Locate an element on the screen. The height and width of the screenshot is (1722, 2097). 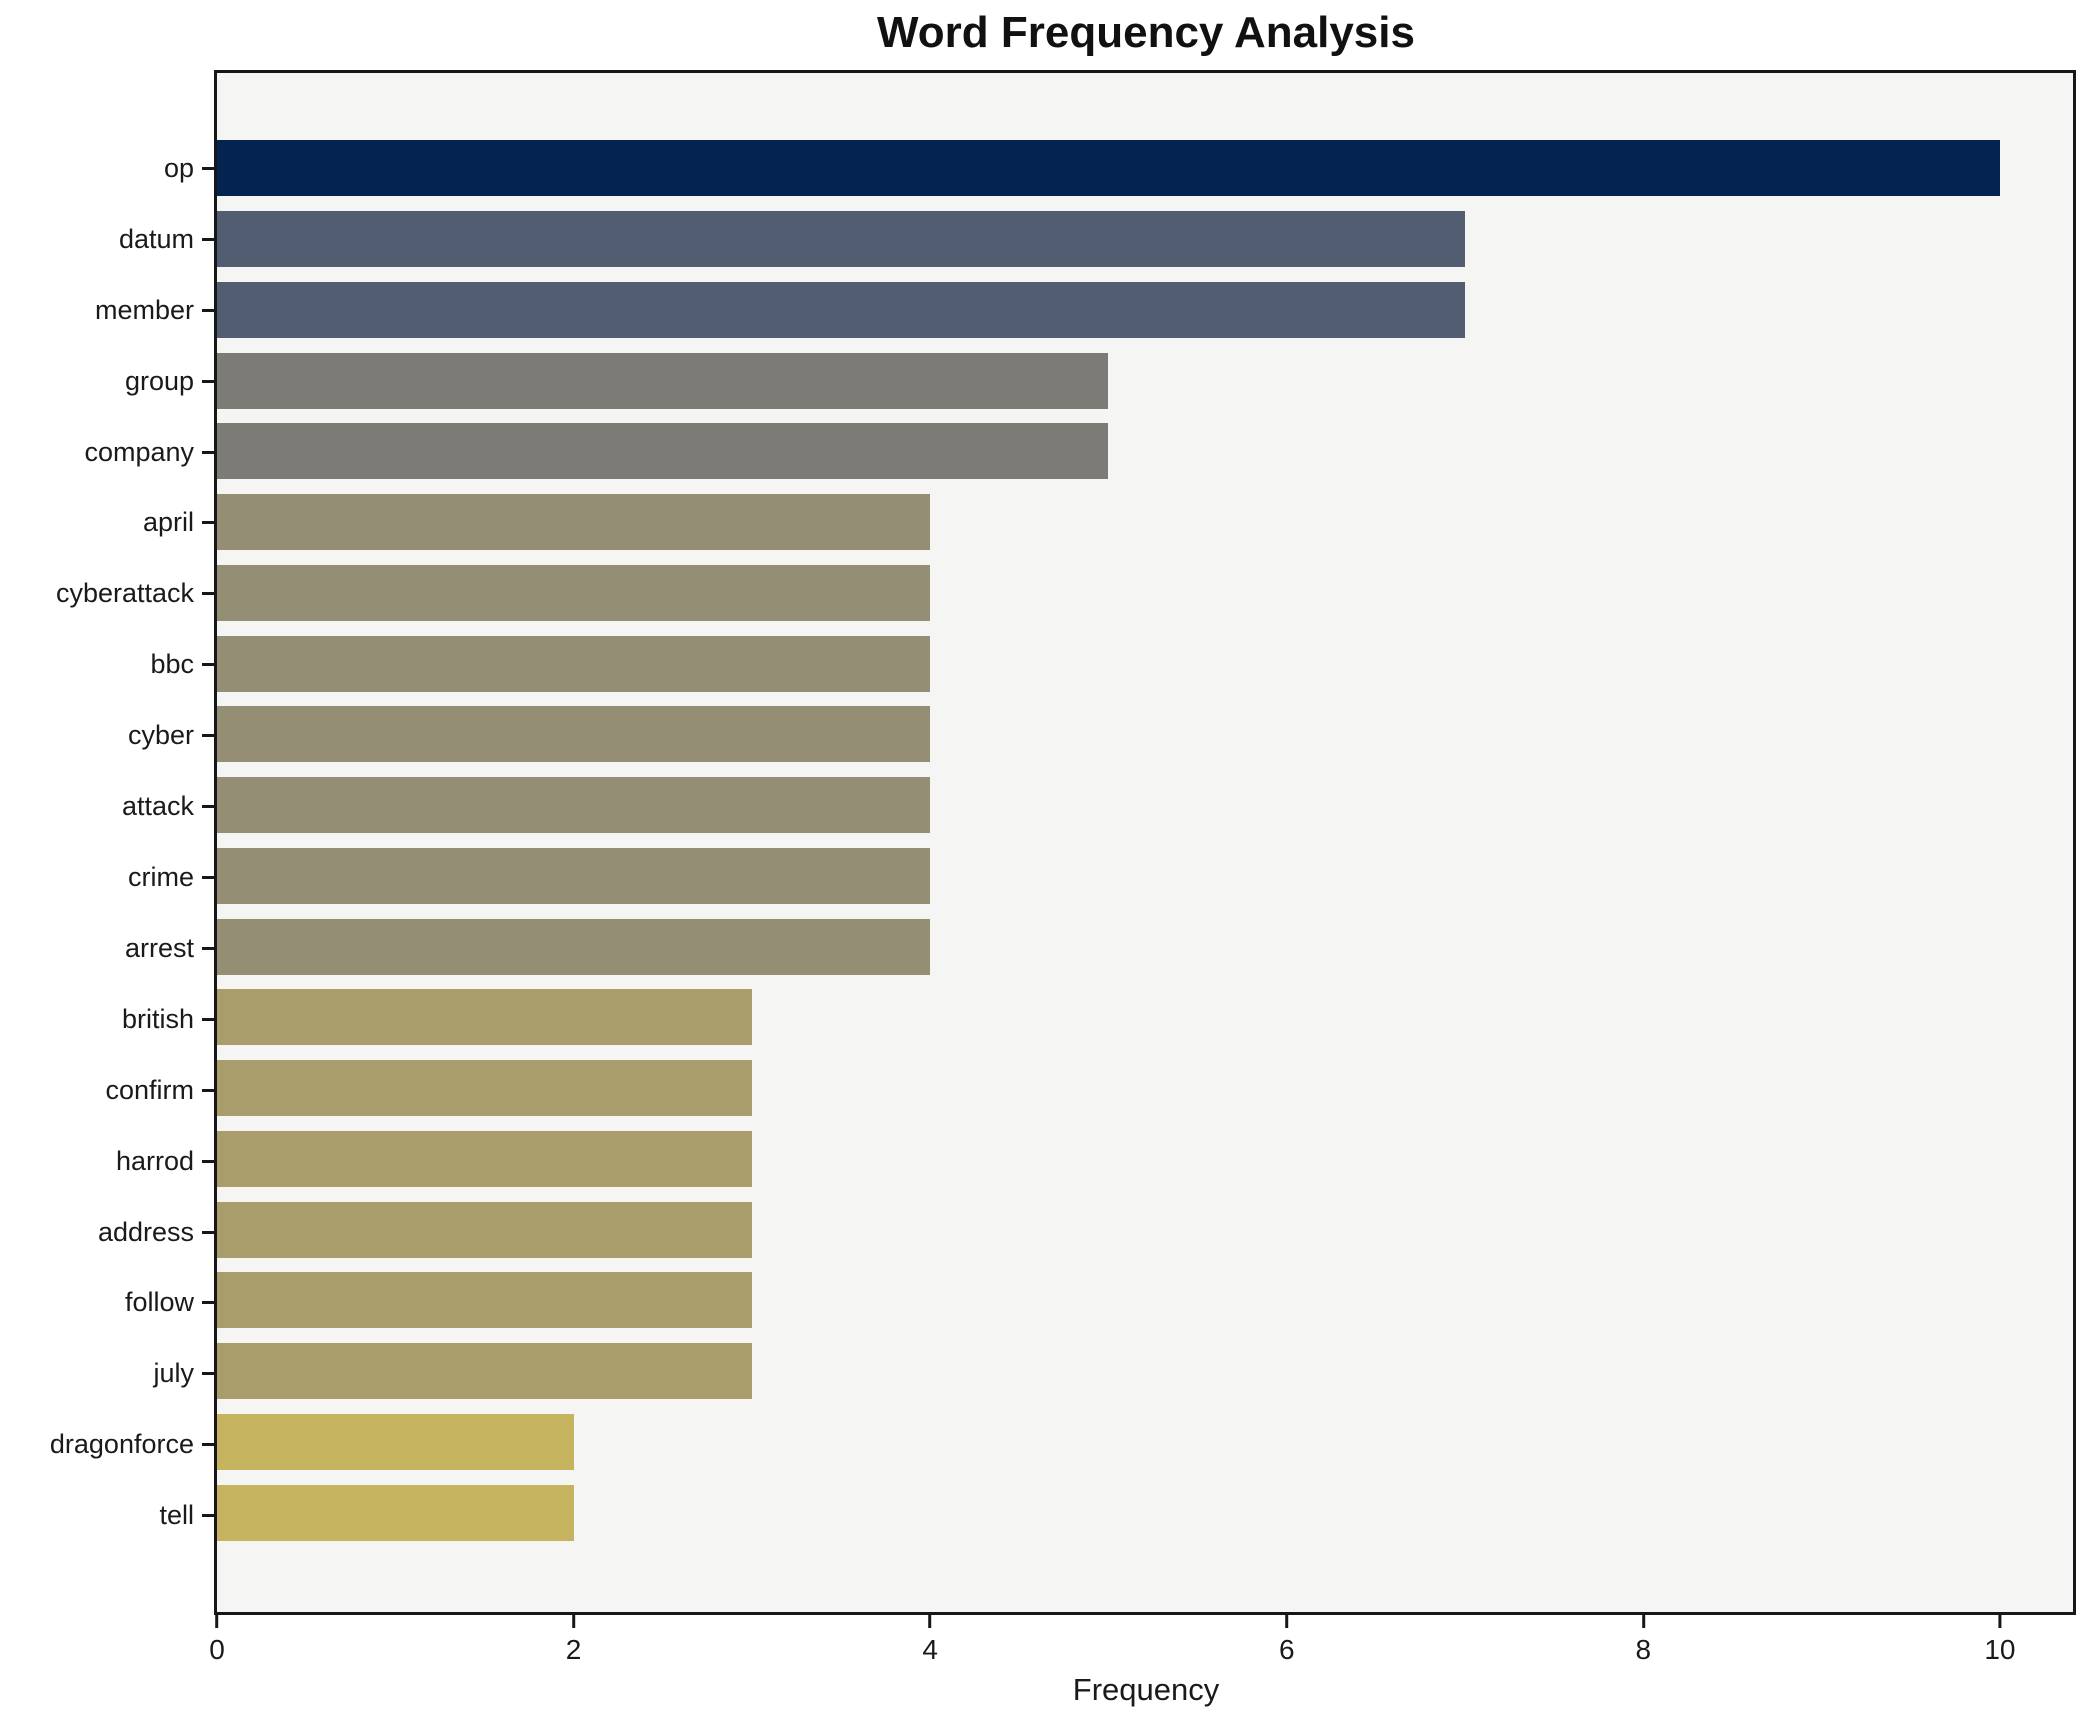
bar-group is located at coordinates (663, 380).